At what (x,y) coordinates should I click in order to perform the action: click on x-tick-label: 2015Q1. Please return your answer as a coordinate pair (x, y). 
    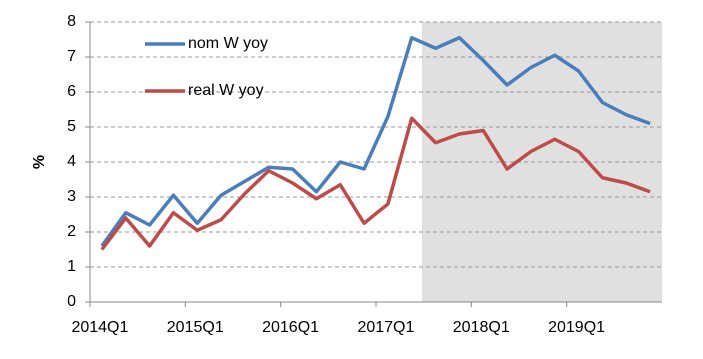
    Looking at the image, I should click on (195, 327).